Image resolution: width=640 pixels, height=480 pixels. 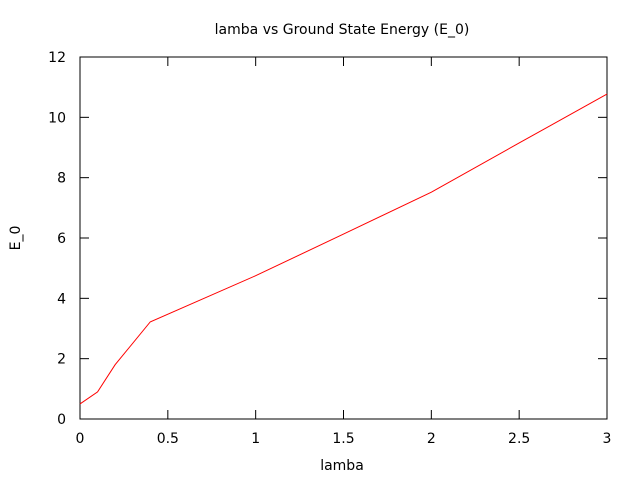 What do you see at coordinates (61, 360) in the screenshot?
I see `y-tick-label: 2` at bounding box center [61, 360].